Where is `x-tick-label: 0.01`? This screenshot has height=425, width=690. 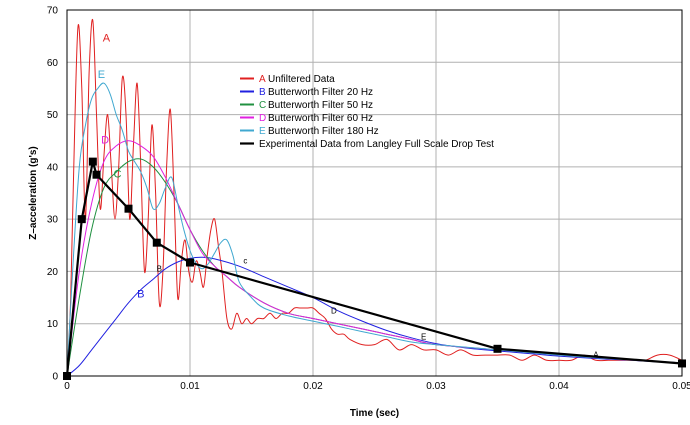
x-tick-label: 0.01 is located at coordinates (190, 386).